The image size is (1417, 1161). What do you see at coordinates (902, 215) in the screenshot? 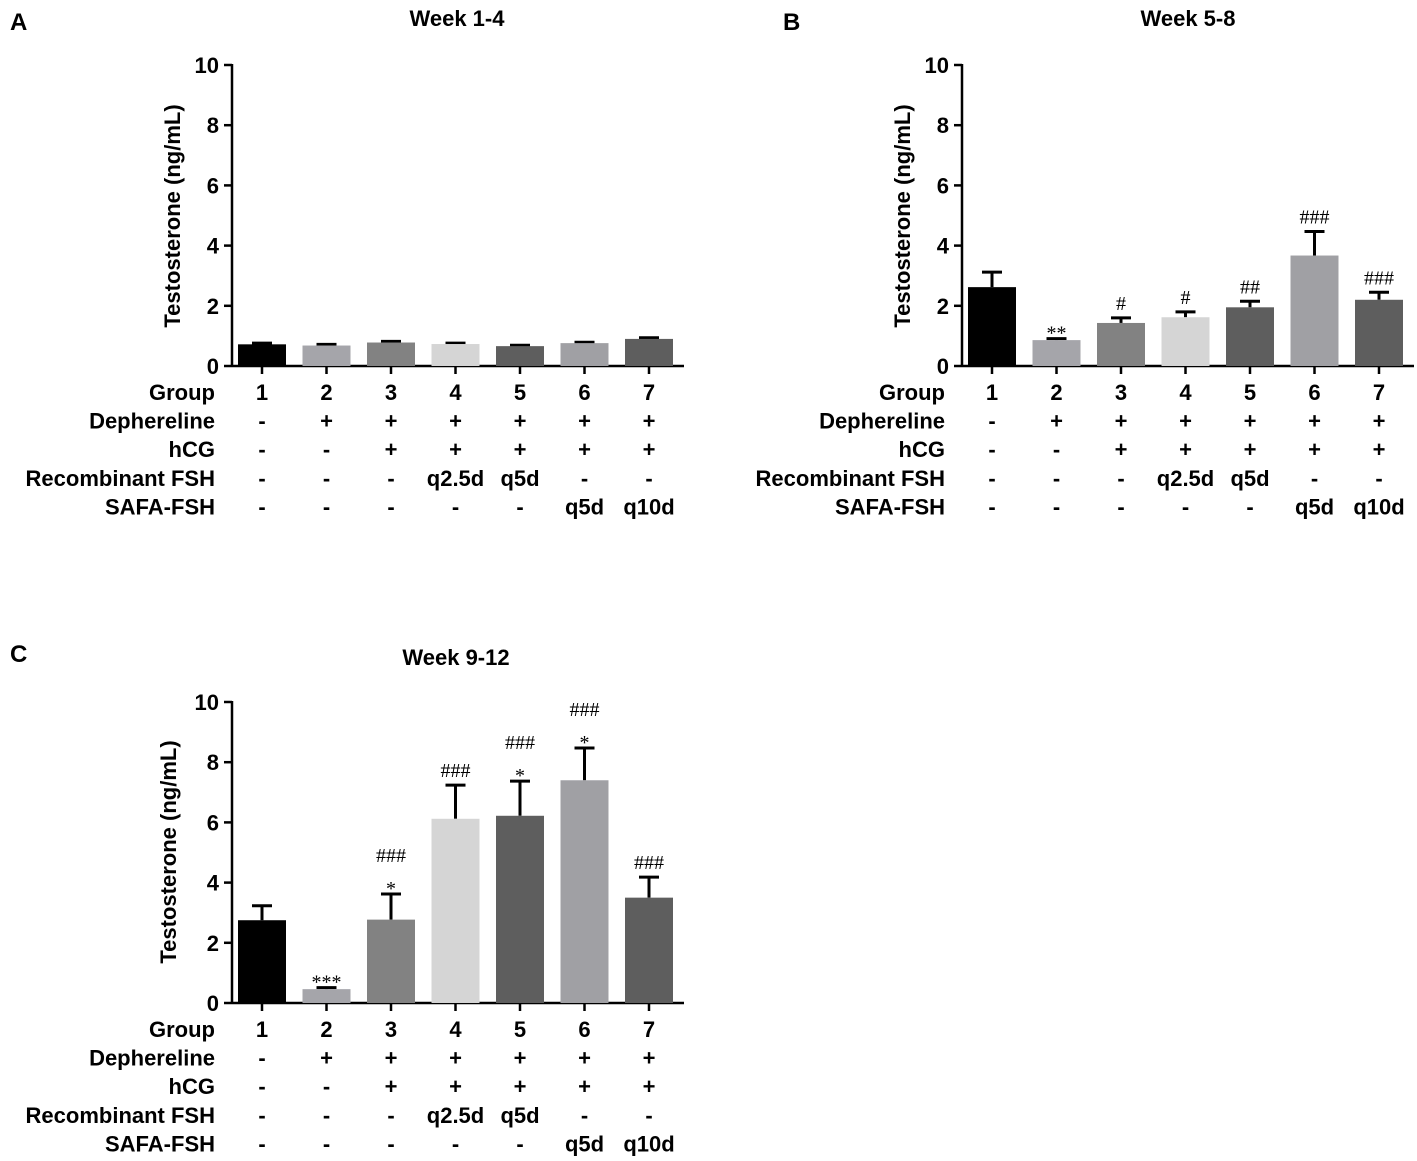
I see `y-axis-label: Testosterone (ng/mL)` at bounding box center [902, 215].